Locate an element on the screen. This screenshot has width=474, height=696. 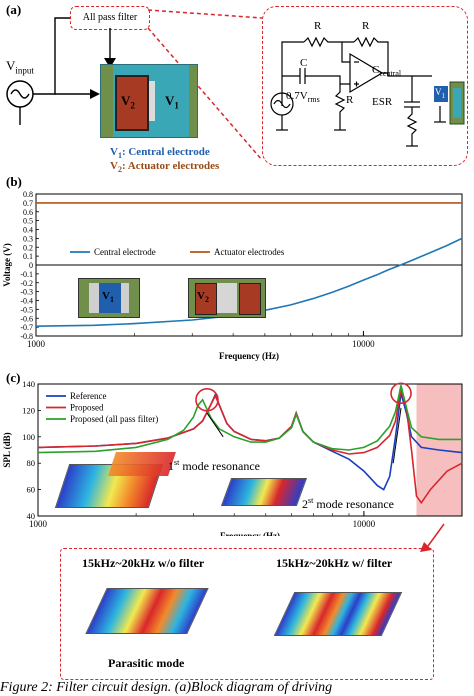
mode2-num: 2 is located at coordinates (305, 504).